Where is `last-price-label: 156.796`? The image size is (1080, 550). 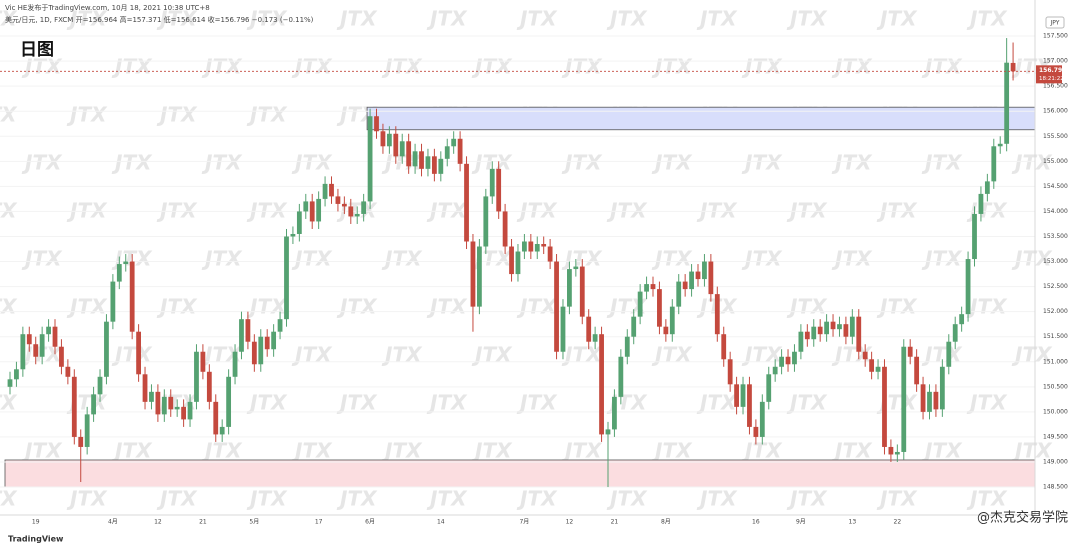 last-price-label: 156.796 is located at coordinates (1052, 70).